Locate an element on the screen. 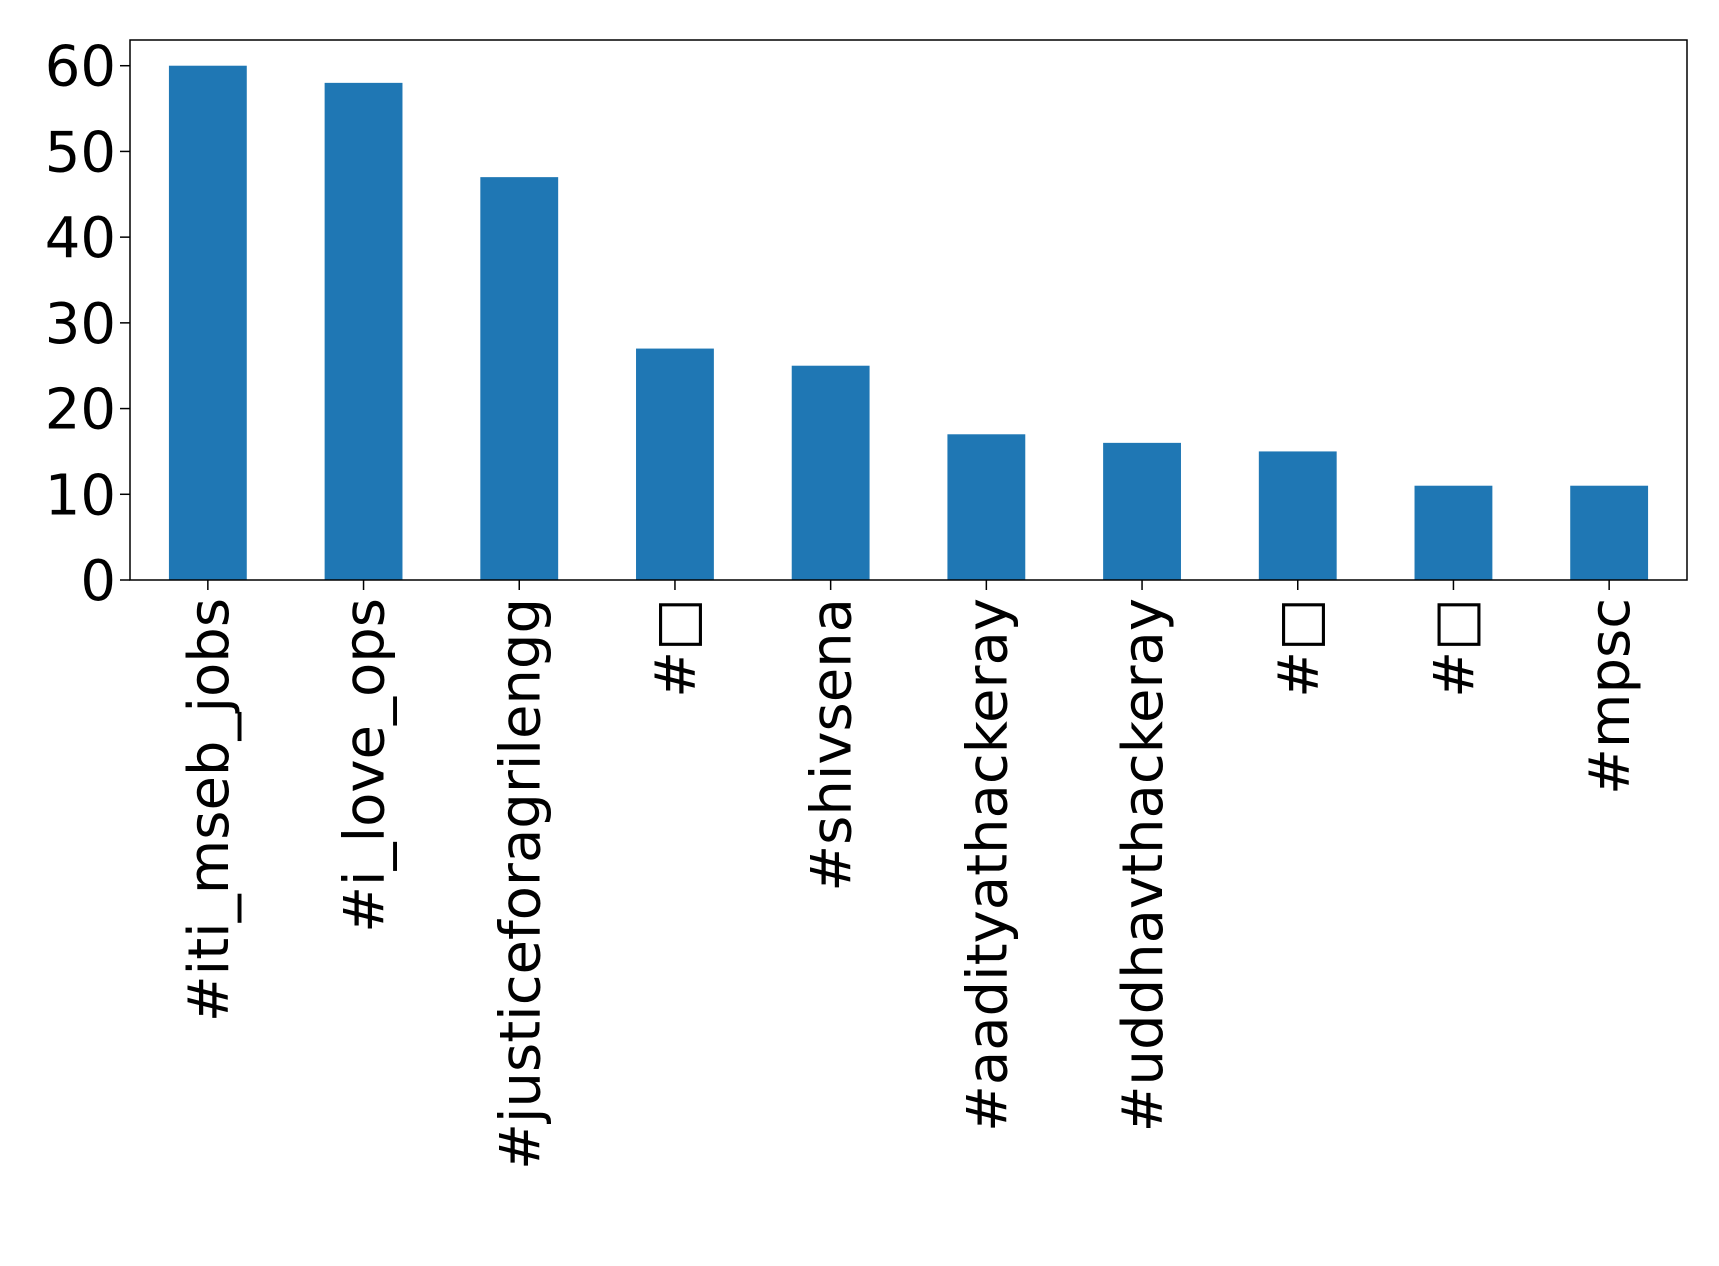 The image size is (1719, 1266). x-tick-label-1: #i_love_ops is located at coordinates (365, 765).